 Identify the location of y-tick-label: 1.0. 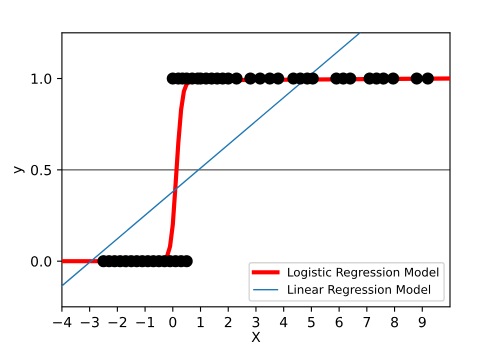
(42, 78).